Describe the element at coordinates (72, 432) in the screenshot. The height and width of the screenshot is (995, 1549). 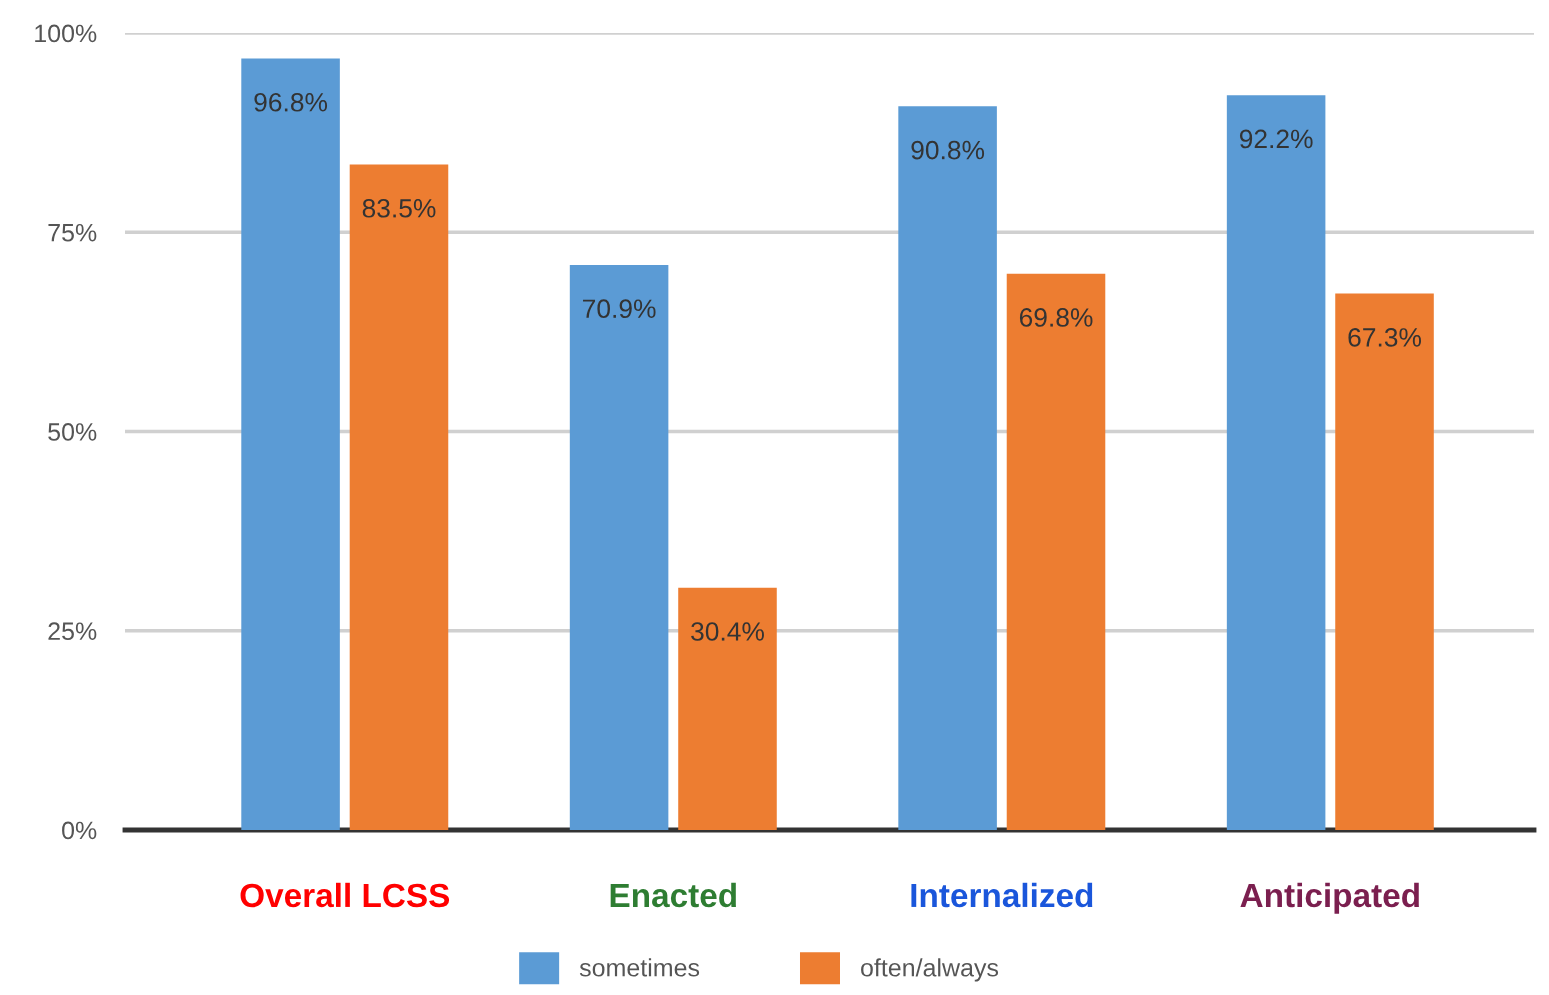
I see `y-tick-label: 50%` at that location.